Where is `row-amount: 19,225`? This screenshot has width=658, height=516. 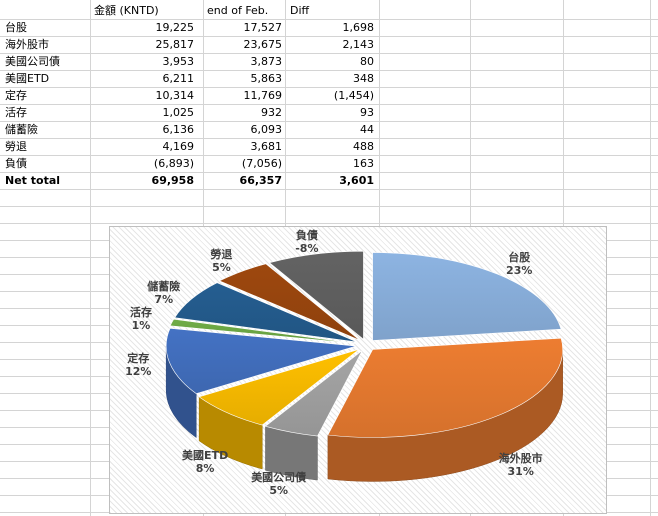
row-amount: 19,225 is located at coordinates (175, 27).